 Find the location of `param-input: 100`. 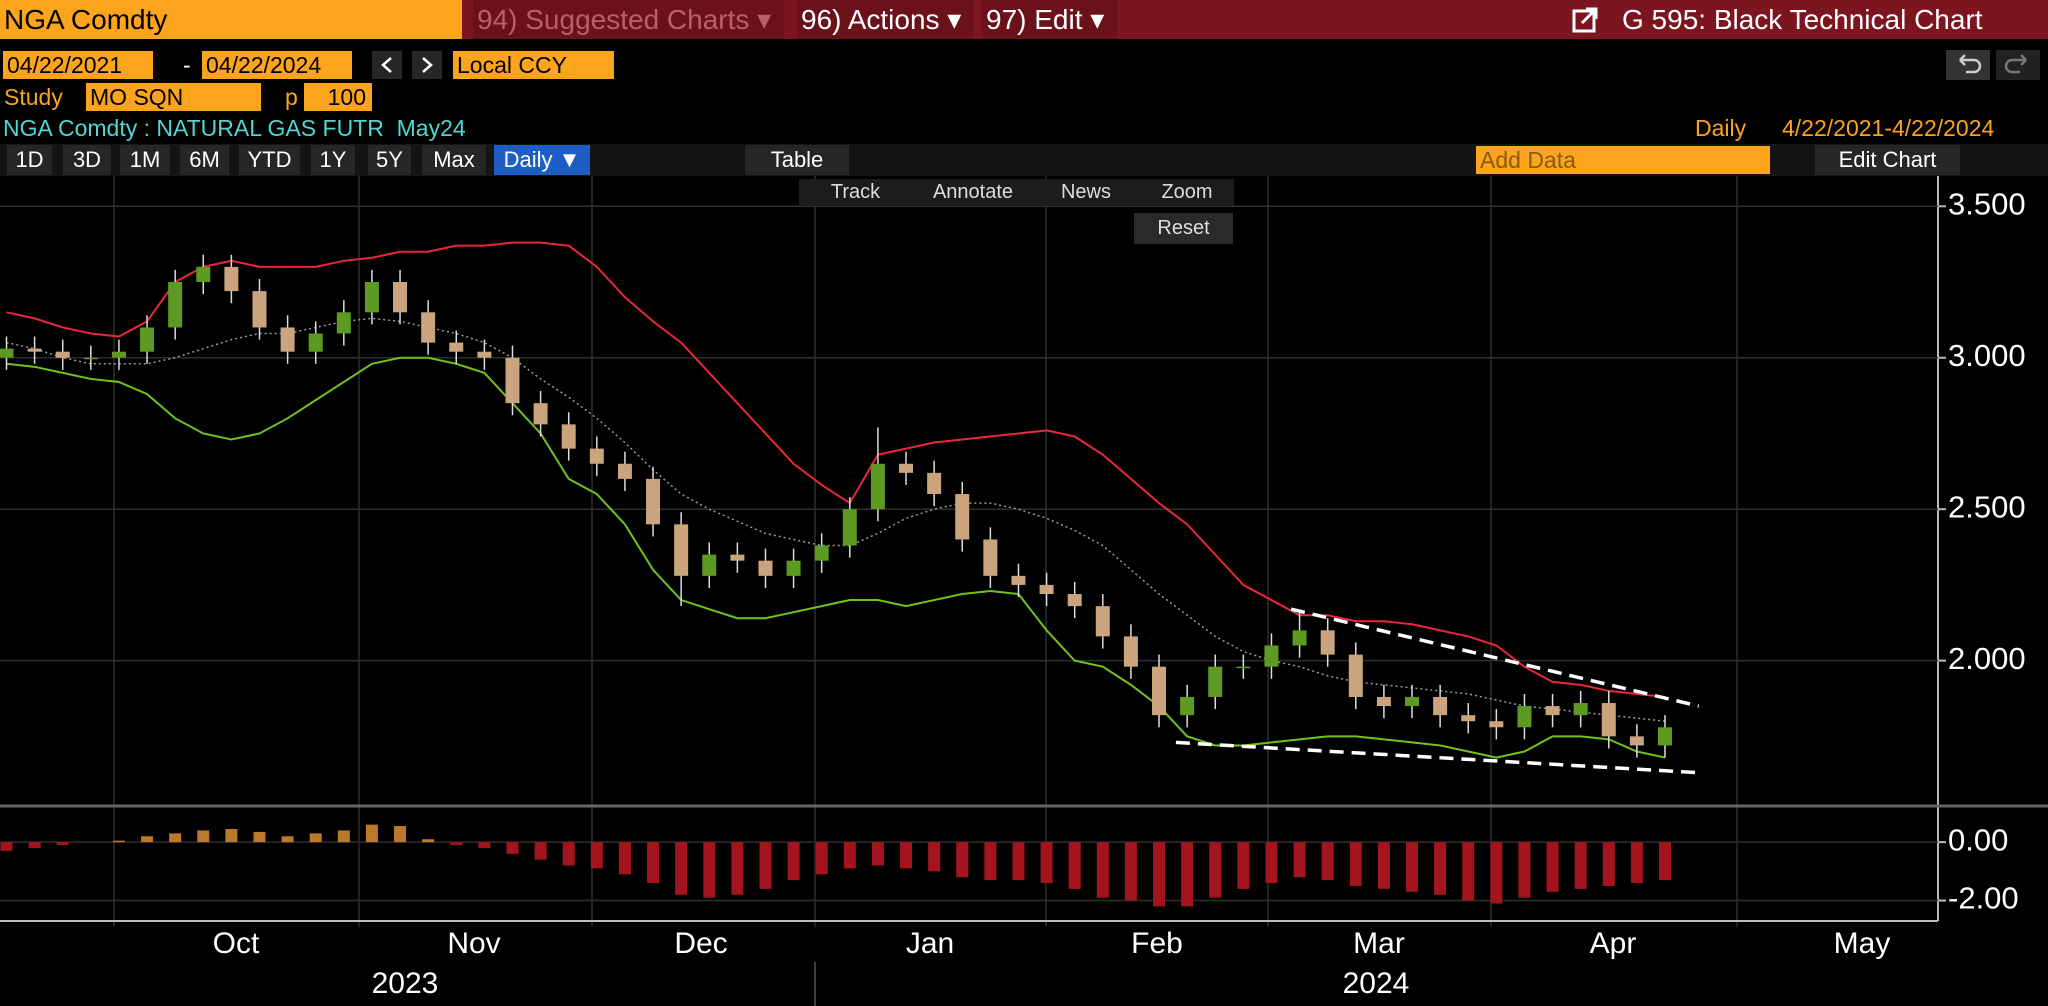

param-input: 100 is located at coordinates (338, 97).